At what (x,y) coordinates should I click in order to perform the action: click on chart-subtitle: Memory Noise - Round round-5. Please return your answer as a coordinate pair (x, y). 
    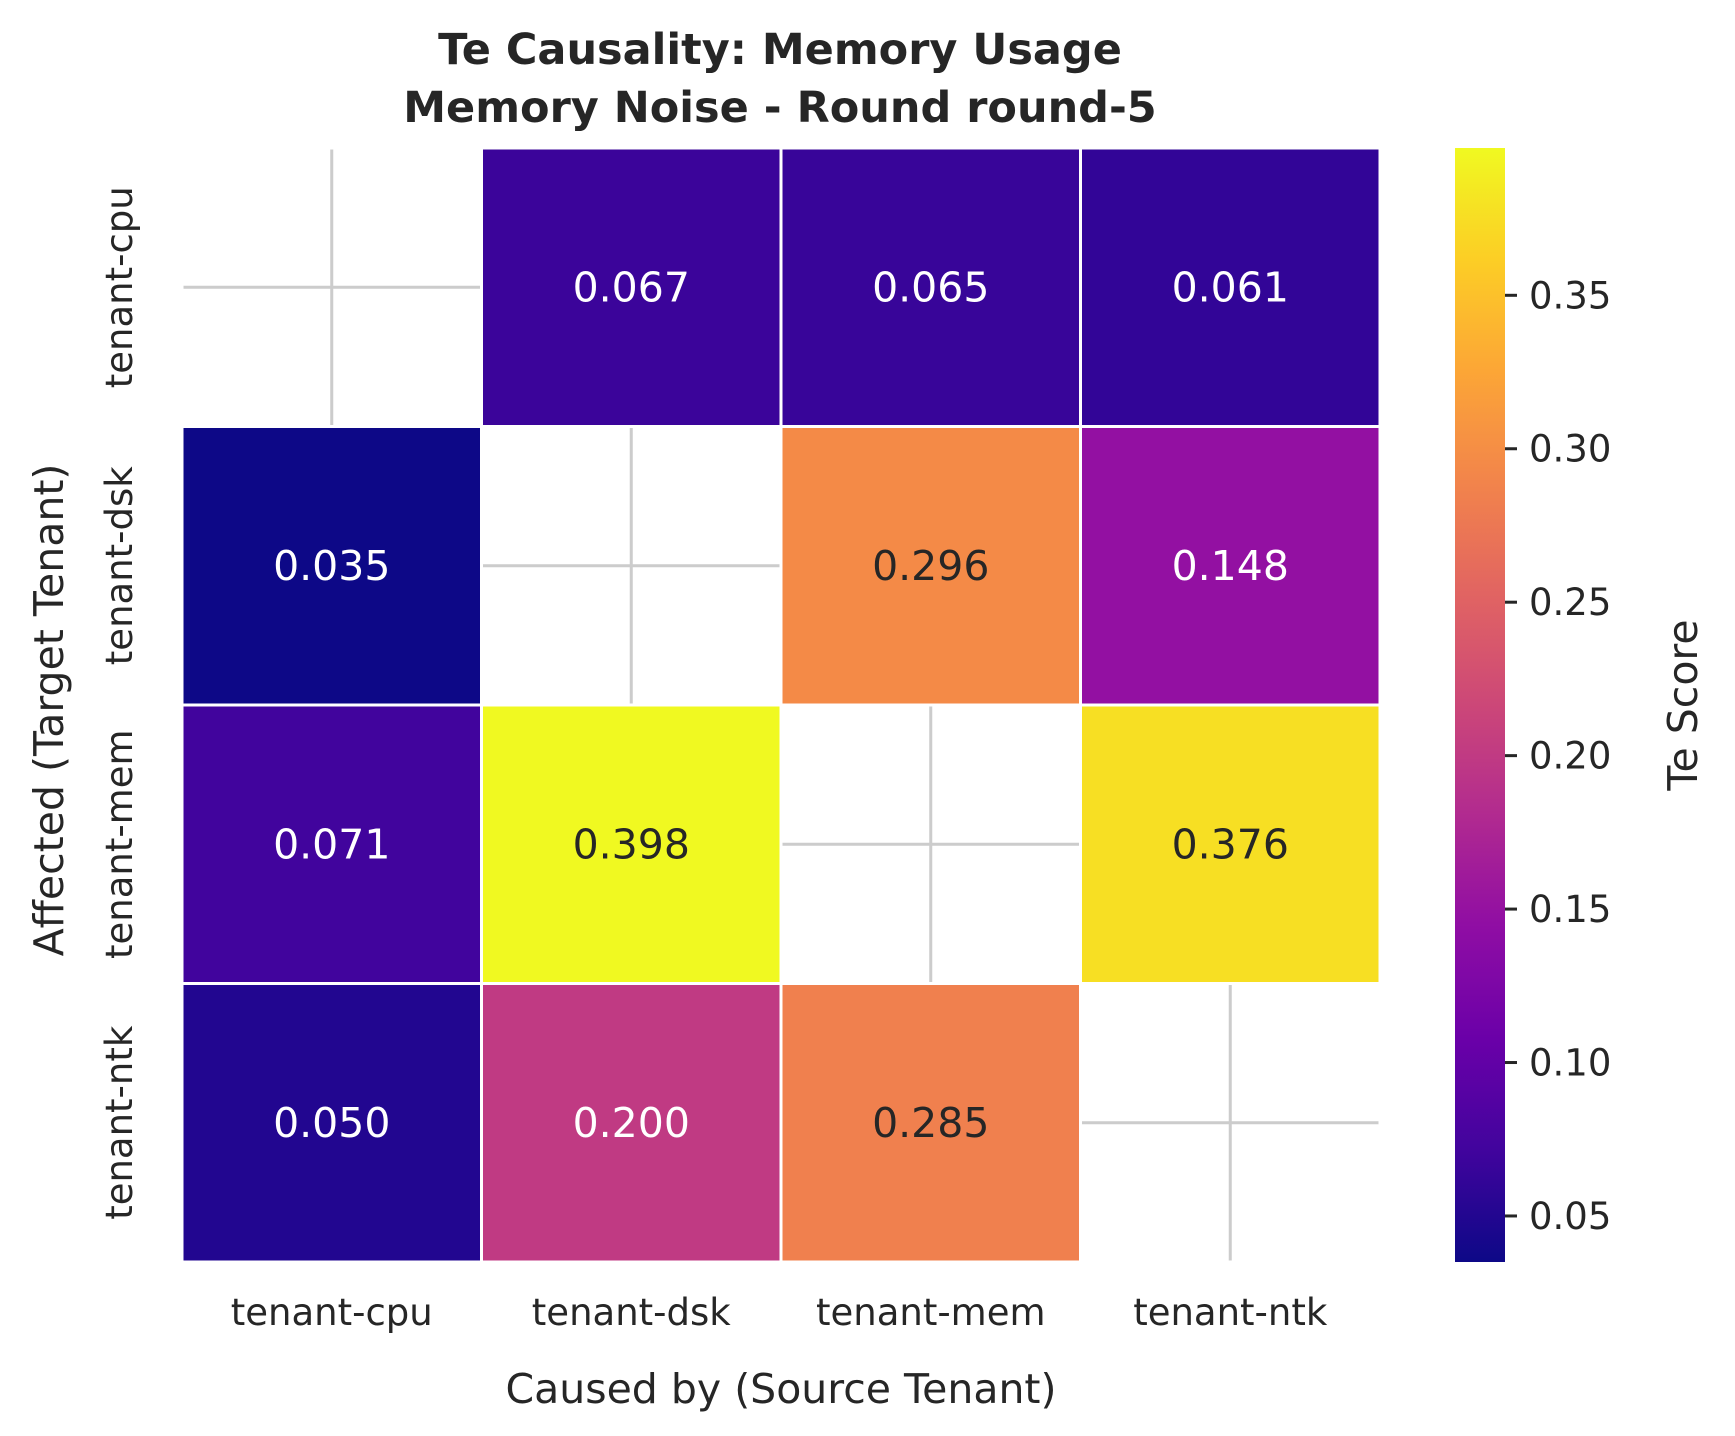
    Looking at the image, I should click on (779, 108).